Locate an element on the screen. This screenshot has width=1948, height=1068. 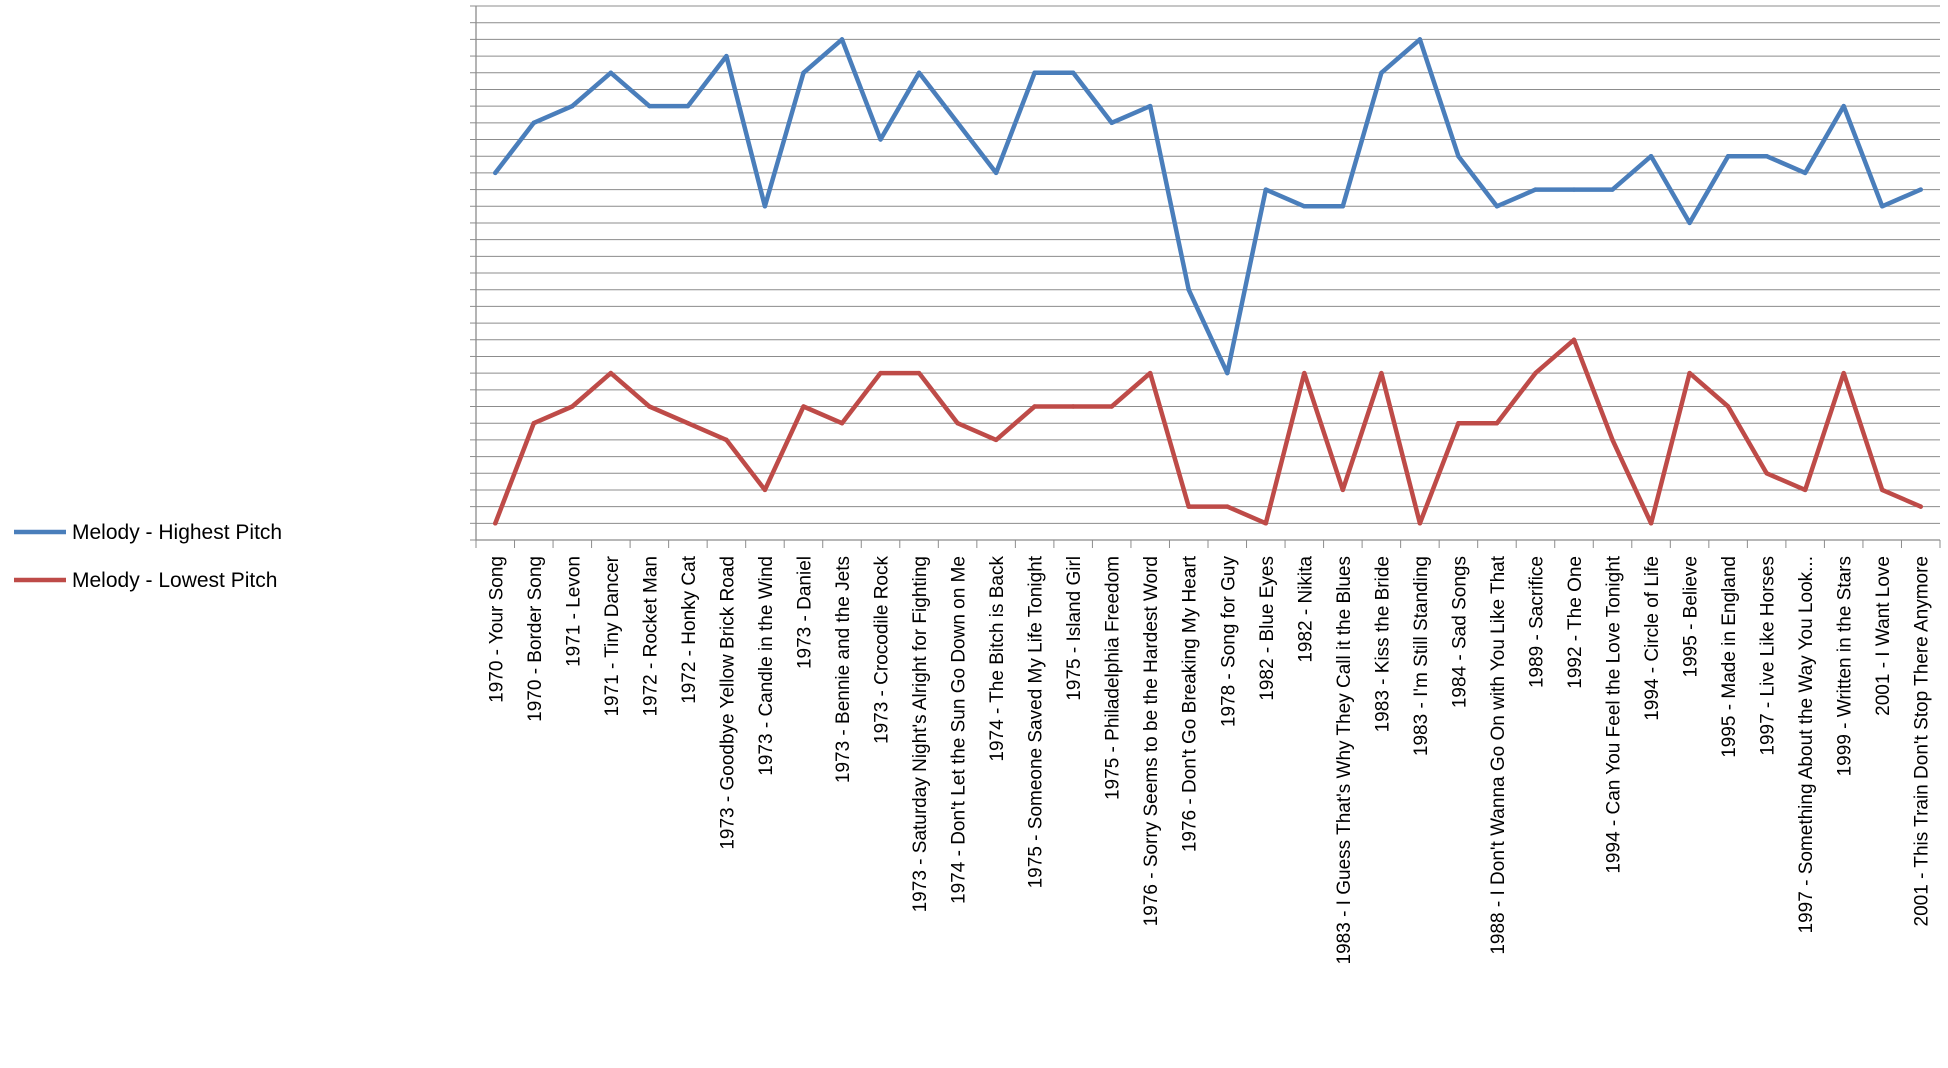
x-tick-label: 1974 - Don't Let the Sun Go Down on Me is located at coordinates (959, 730).